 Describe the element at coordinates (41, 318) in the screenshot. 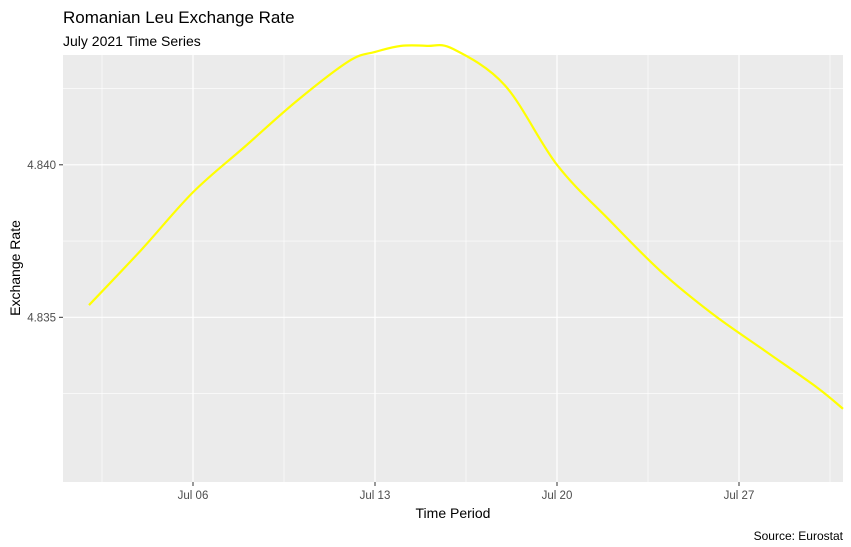

I see `y-tick-label: 4.835` at that location.